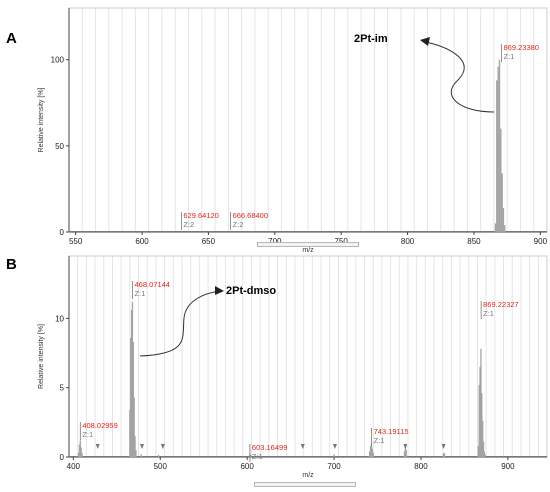 This screenshot has height=492, width=550. What do you see at coordinates (62, 388) in the screenshot?
I see `y-tick-label: 5` at bounding box center [62, 388].